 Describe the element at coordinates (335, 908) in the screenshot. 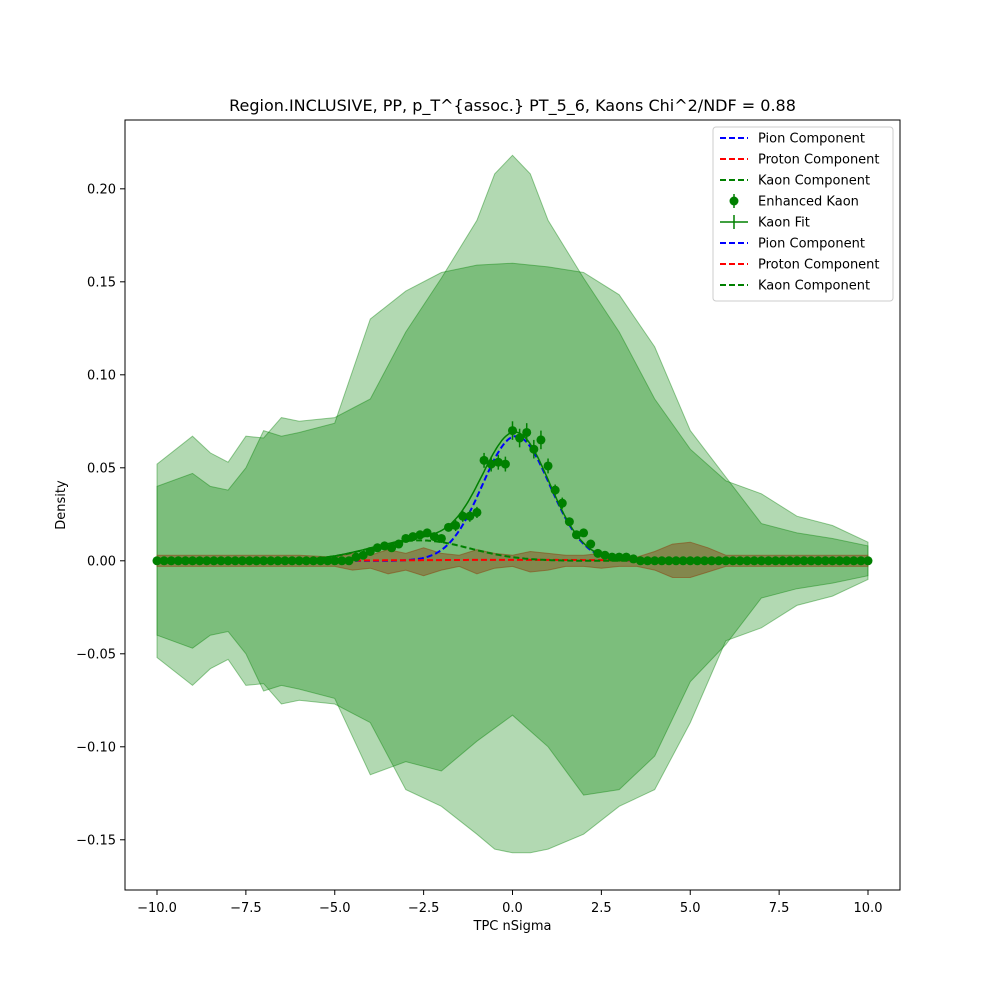

I see `x-tick-label: −5.0` at that location.